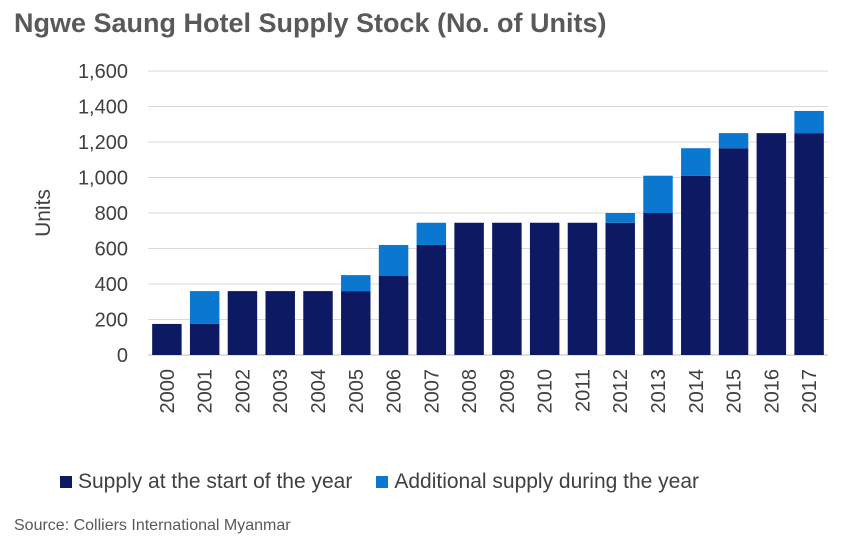 The image size is (858, 553). I want to click on legend-item-start-supply: Supply at the start of the year, so click(206, 482).